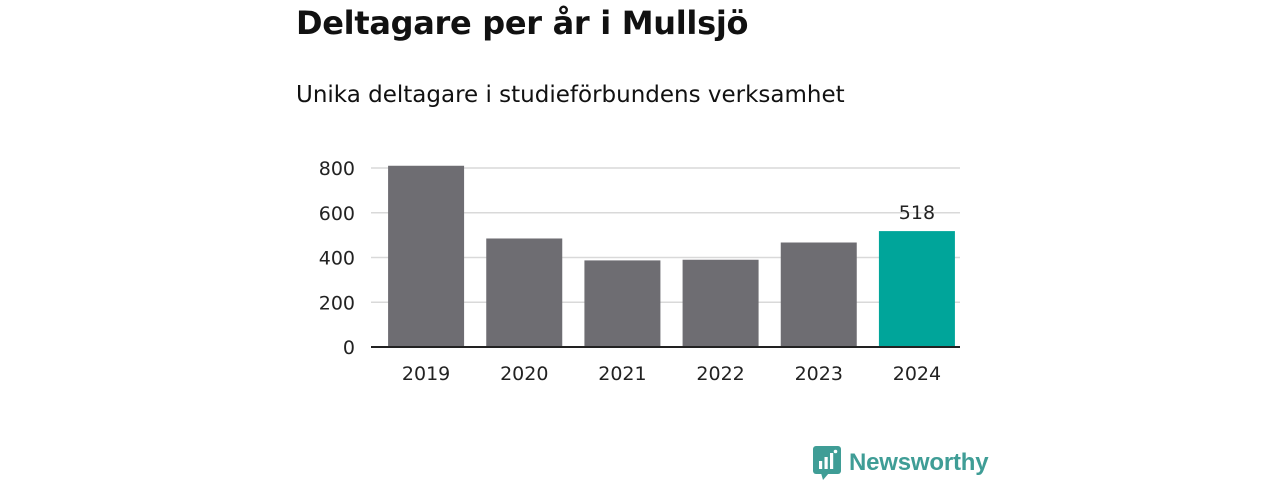 The image size is (1280, 480). I want to click on x-tick-label: 2019, so click(426, 374).